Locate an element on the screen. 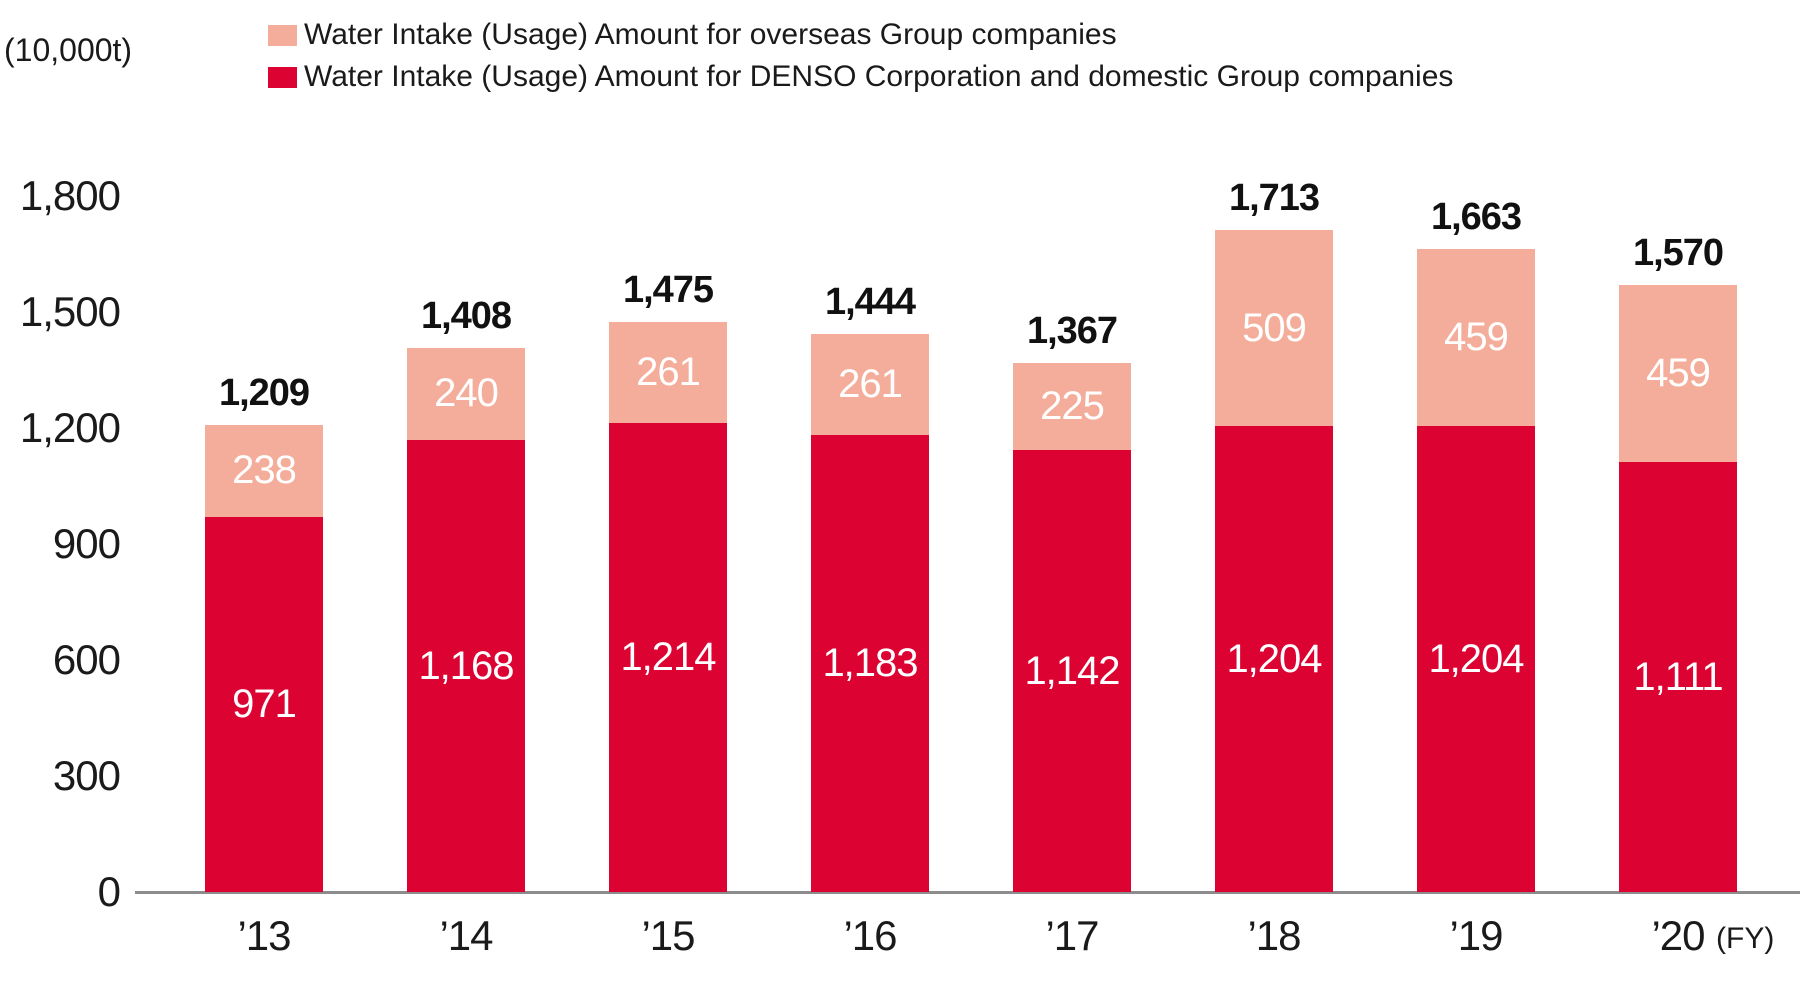  y-axis-unit-label: (10,000t) is located at coordinates (68, 50).